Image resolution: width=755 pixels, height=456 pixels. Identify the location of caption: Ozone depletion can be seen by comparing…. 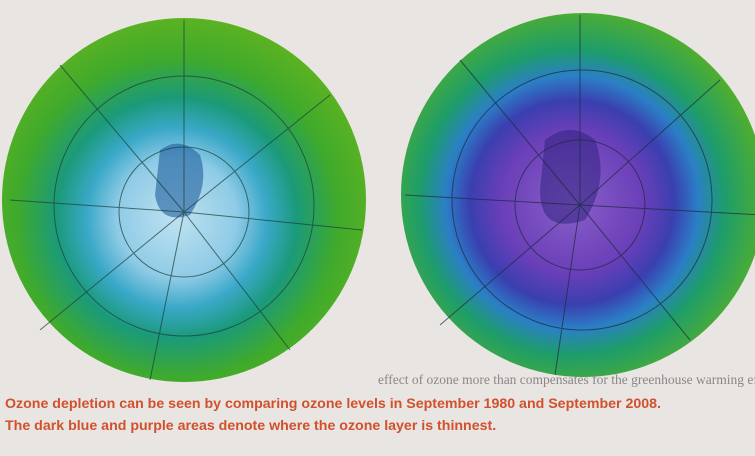
(333, 415).